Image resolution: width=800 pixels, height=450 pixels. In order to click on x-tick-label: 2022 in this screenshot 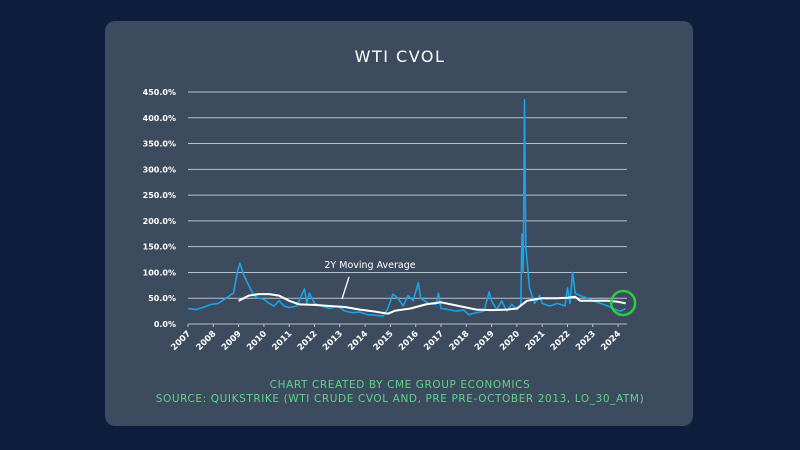, I will do `click(561, 341)`.